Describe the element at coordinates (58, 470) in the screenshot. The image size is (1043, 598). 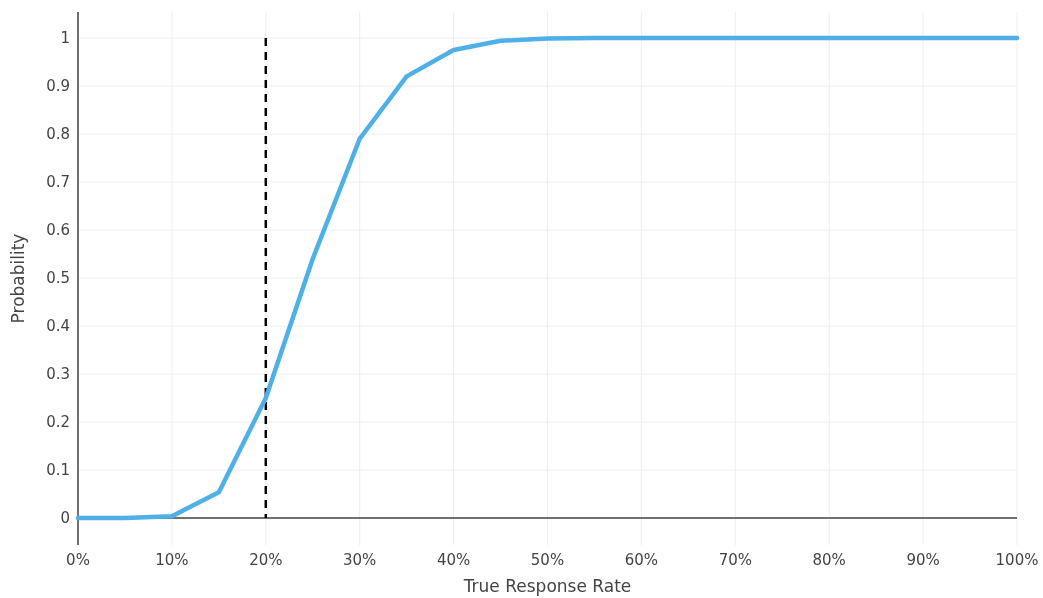
I see `y-tick-label: 0.1` at that location.